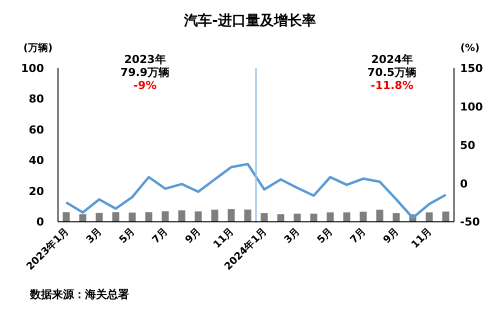  What do you see at coordinates (470, 222) in the screenshot?
I see `y2-tick-label: -50` at bounding box center [470, 222].